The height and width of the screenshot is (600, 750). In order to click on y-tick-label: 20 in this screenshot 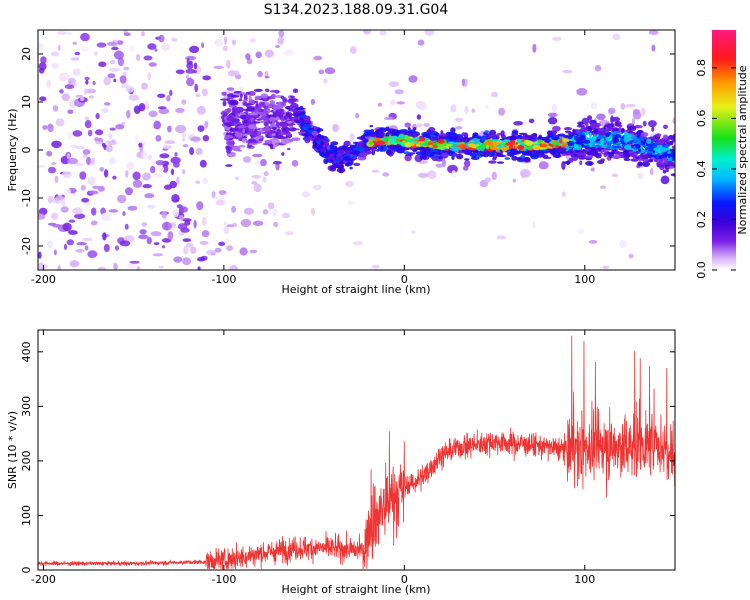, I will do `click(26, 54)`.